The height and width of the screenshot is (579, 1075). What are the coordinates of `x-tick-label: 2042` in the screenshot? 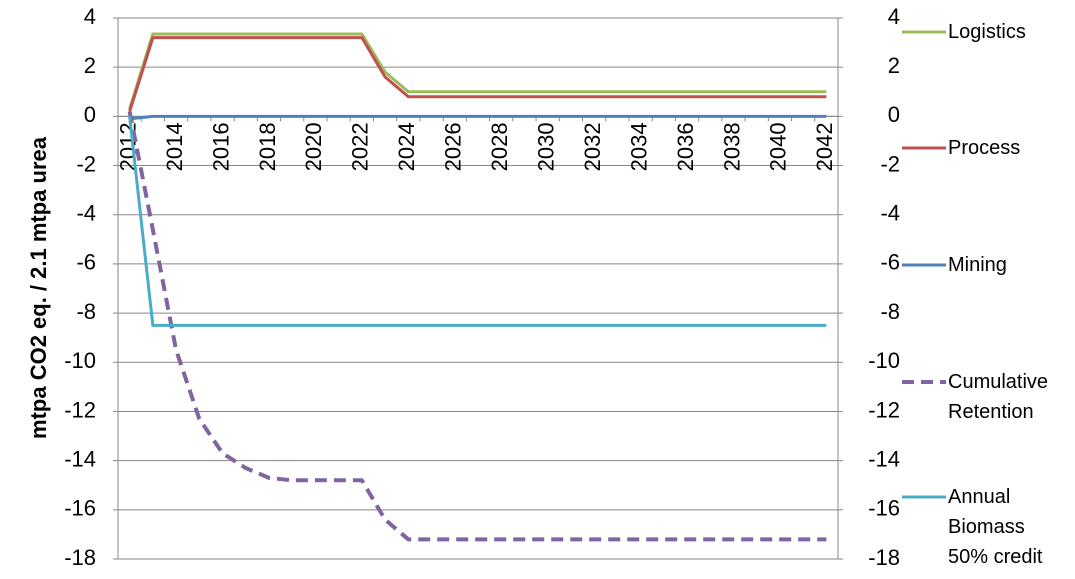 It's located at (824, 146).